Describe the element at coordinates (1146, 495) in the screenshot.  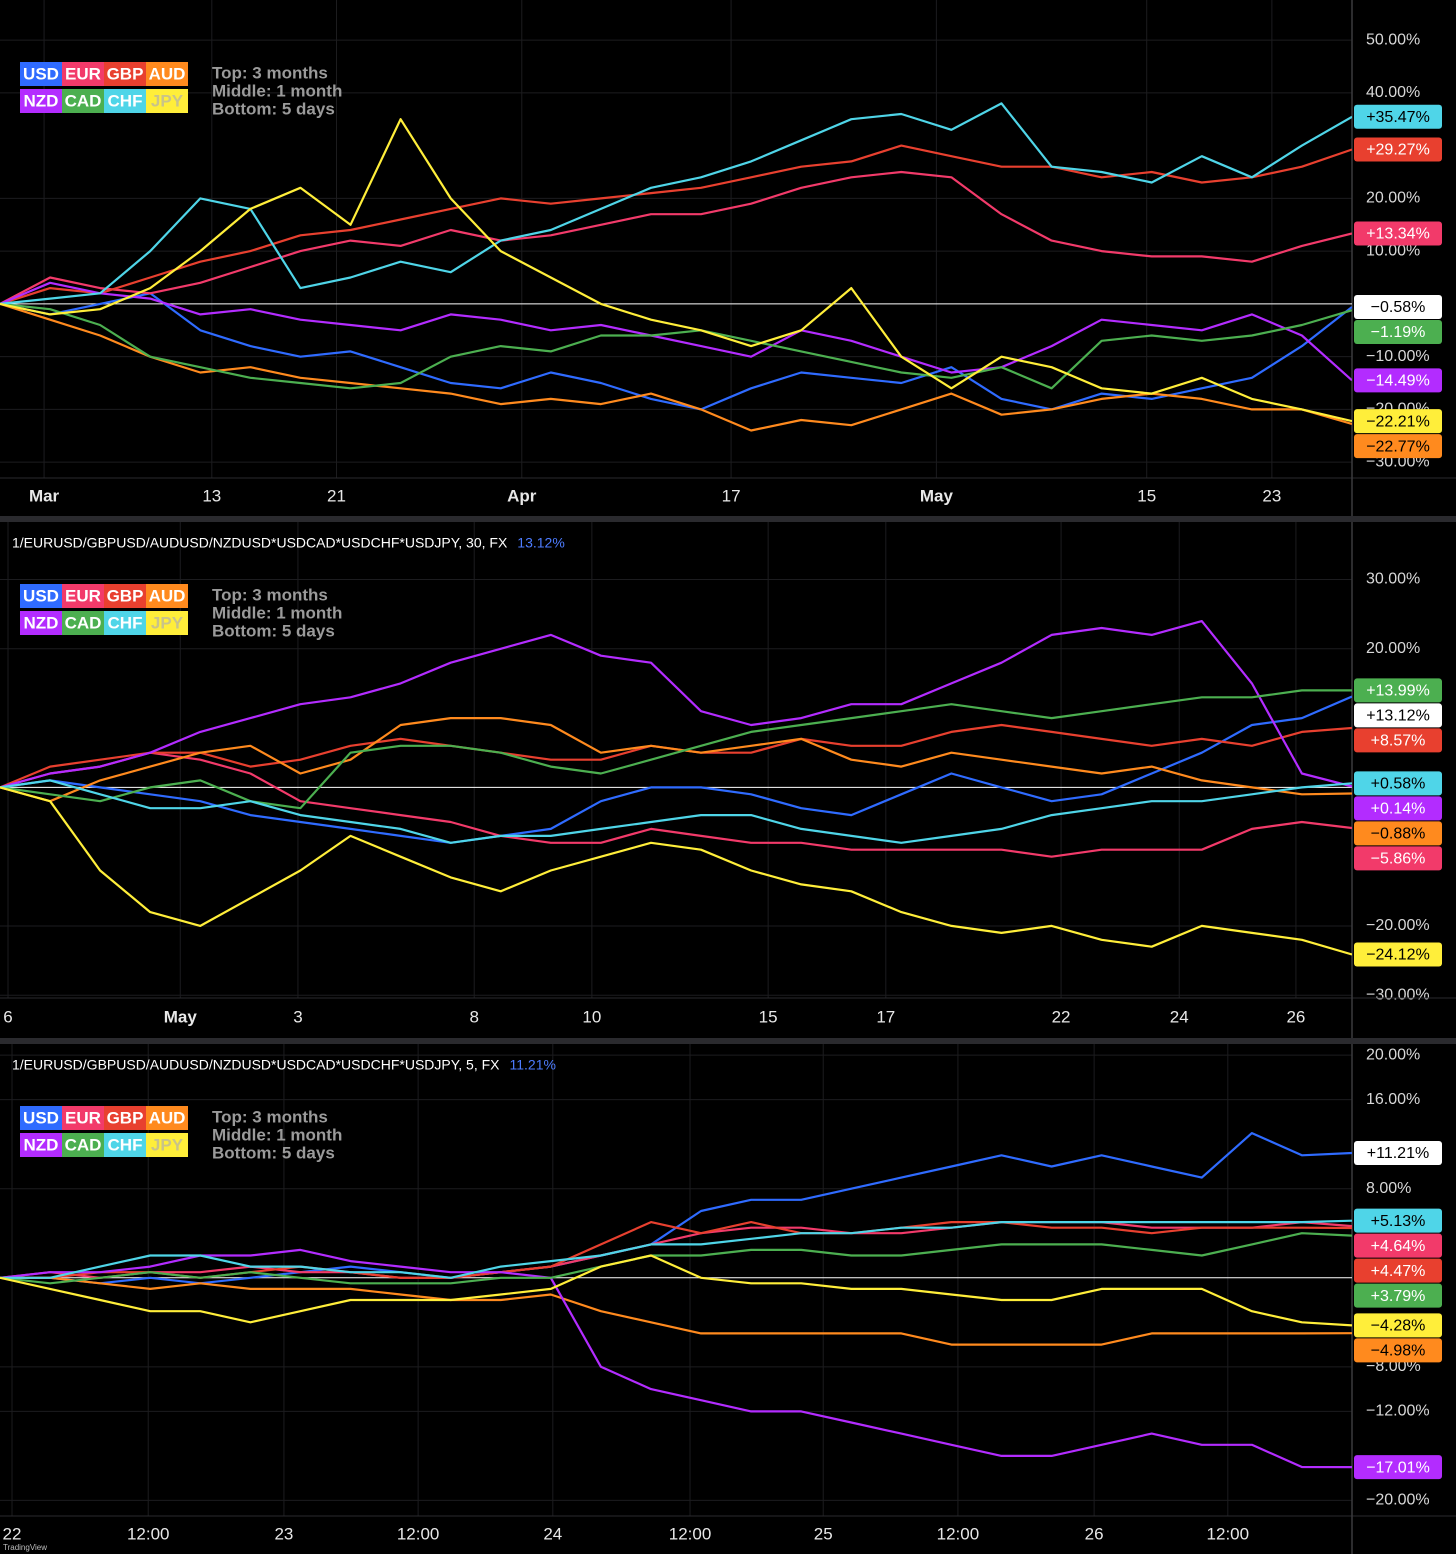
I see `x-tick-label: 15` at that location.